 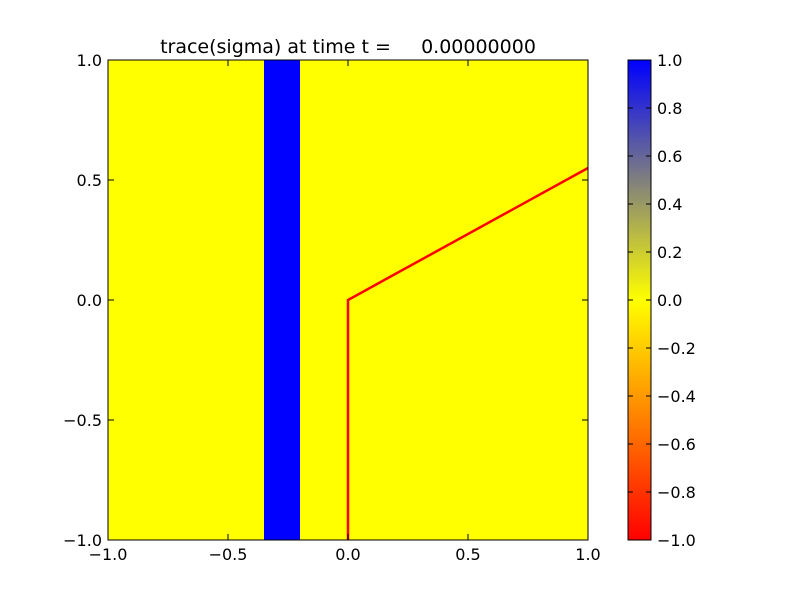 What do you see at coordinates (348, 47) in the screenshot?
I see `chart-title: trace(sigma) at time t = 0.00000000` at bounding box center [348, 47].